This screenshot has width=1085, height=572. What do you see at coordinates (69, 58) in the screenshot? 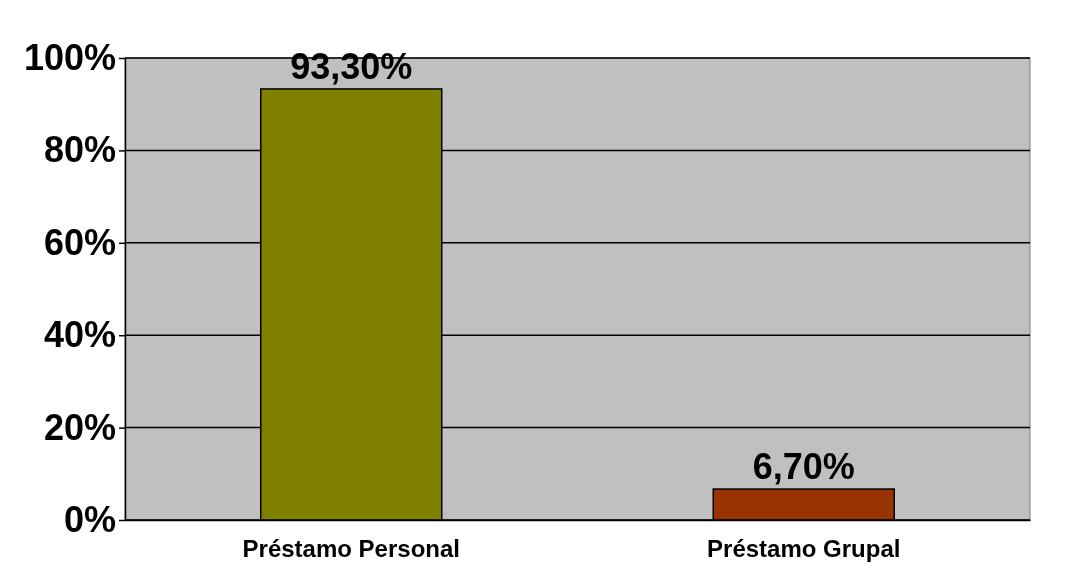
I see `y-tick-label: 100%` at bounding box center [69, 58].